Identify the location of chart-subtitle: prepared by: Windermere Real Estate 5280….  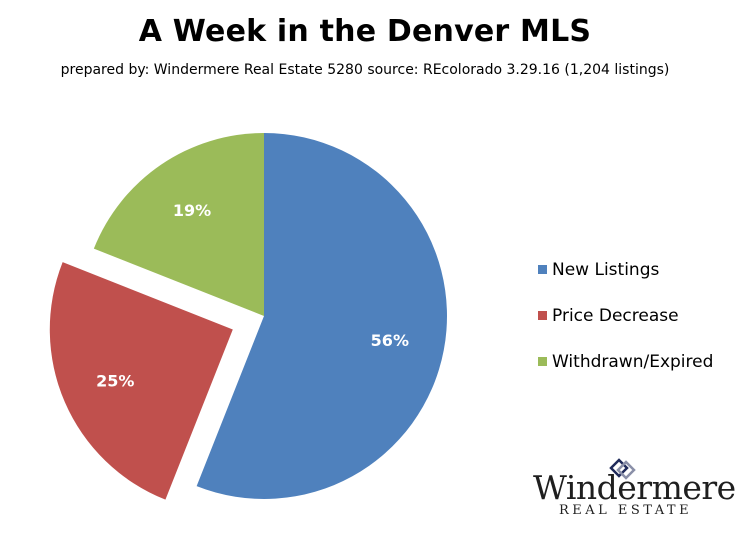
(365, 70).